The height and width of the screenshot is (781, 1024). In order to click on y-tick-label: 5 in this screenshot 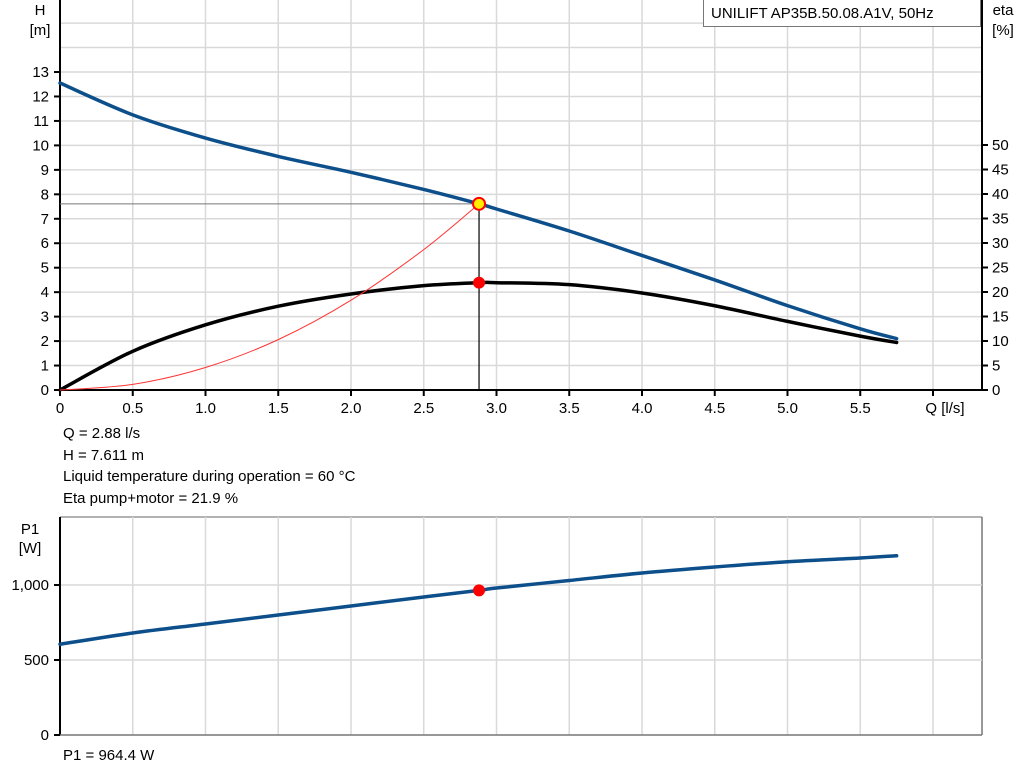, I will do `click(45, 268)`.